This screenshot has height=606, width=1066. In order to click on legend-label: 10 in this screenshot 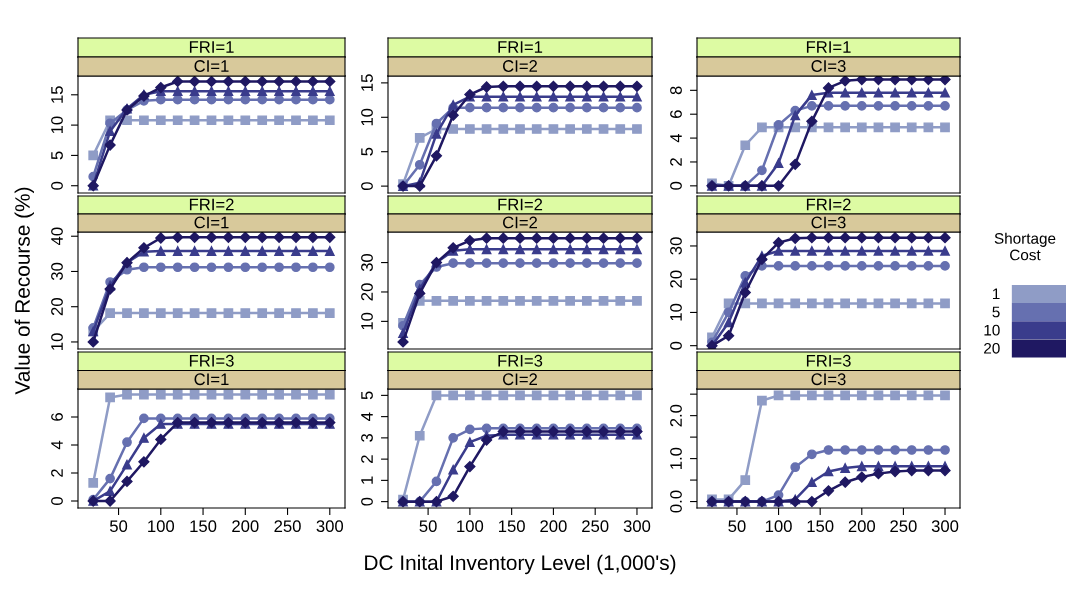, I will do `click(992, 330)`.